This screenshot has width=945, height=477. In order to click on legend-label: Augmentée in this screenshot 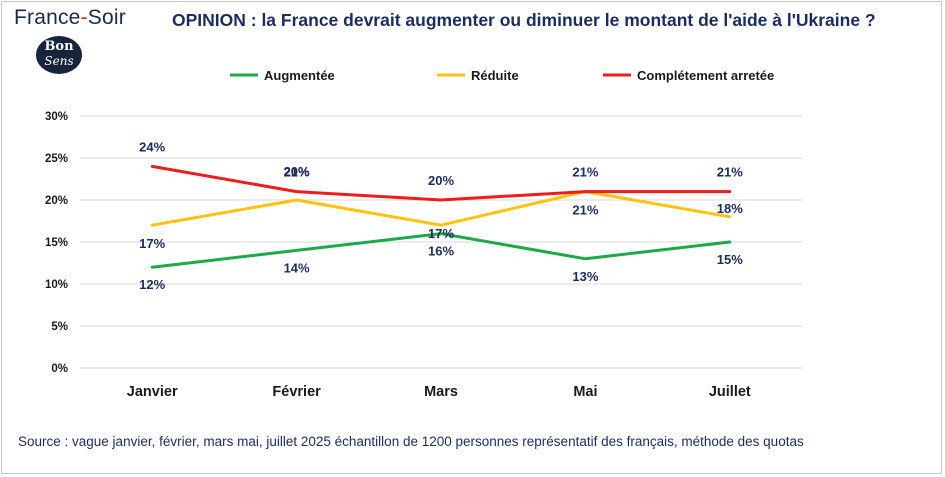, I will do `click(299, 75)`.